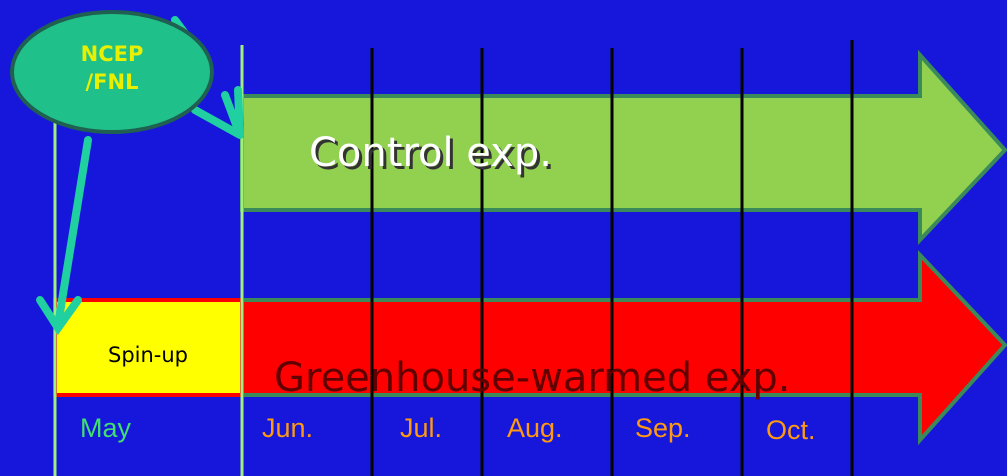  What do you see at coordinates (430, 153) in the screenshot?
I see `control-label: Control exp.` at bounding box center [430, 153].